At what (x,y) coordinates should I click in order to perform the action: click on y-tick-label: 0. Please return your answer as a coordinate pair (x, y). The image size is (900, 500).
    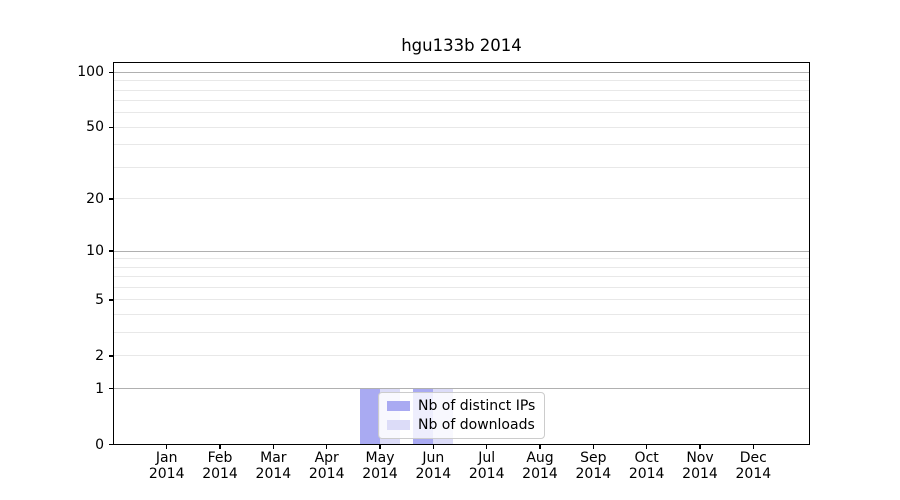
    Looking at the image, I should click on (99, 444).